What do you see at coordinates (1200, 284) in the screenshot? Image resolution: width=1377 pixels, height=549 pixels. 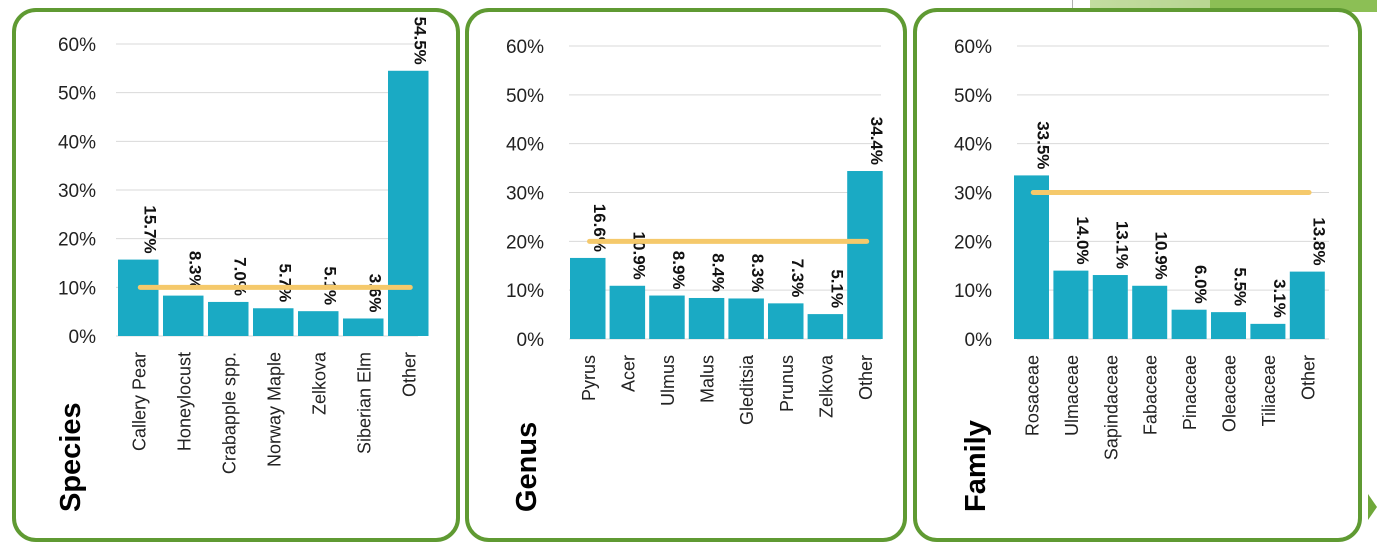 I see `data-label-pinaceae: 6.0%` at bounding box center [1200, 284].